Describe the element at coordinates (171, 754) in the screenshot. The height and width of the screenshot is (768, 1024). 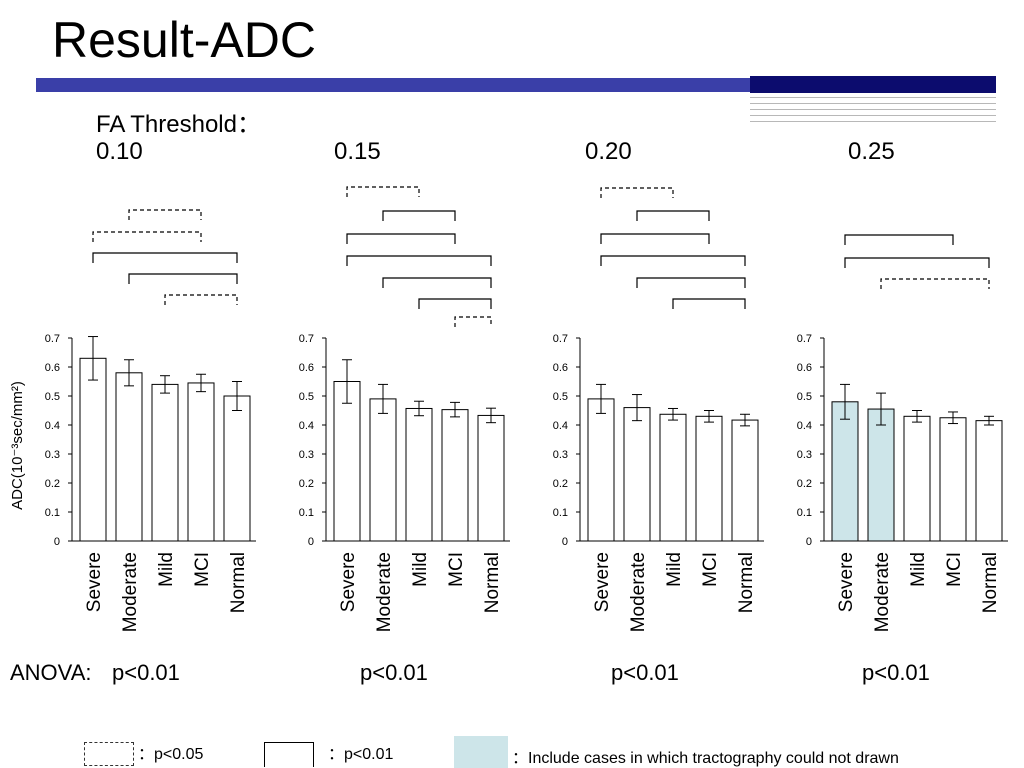
I see `legend-dashed-label: ：p<0.05` at that location.